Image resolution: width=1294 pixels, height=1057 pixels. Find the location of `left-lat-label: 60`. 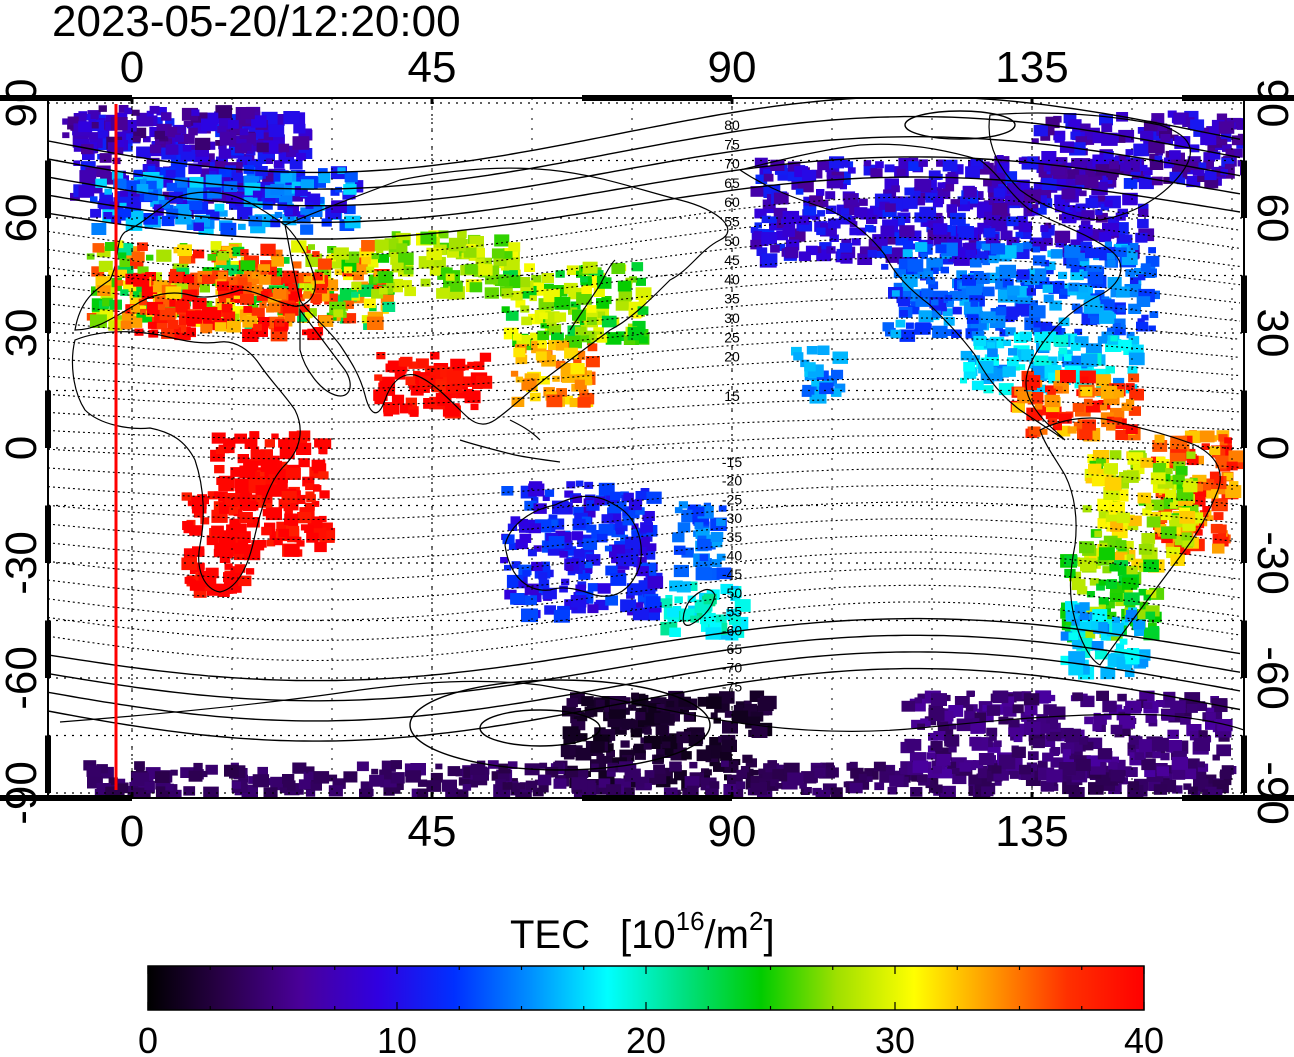

left-lat-label: 60 is located at coordinates (23, 218).